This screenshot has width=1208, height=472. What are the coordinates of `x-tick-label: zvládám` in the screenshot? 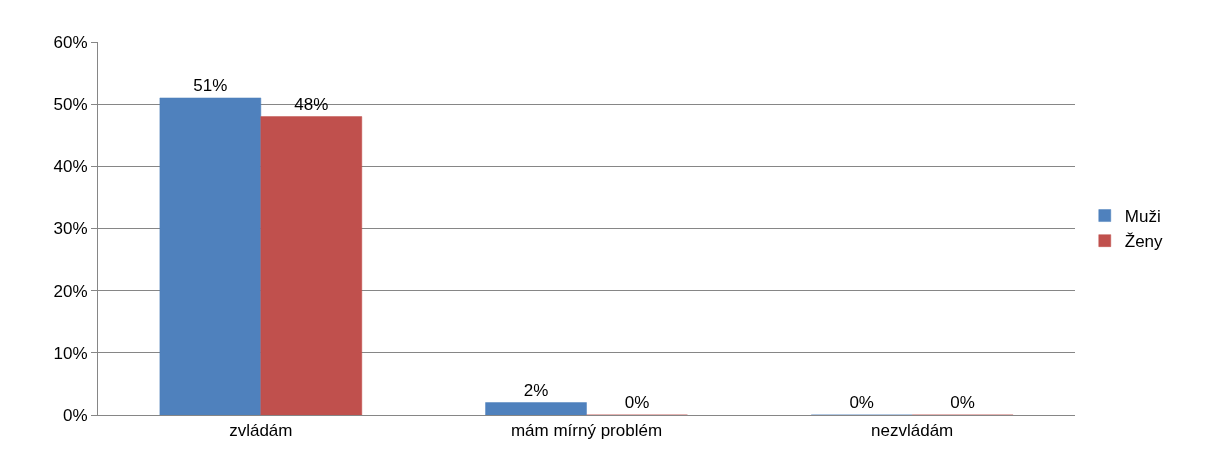 It's located at (261, 431).